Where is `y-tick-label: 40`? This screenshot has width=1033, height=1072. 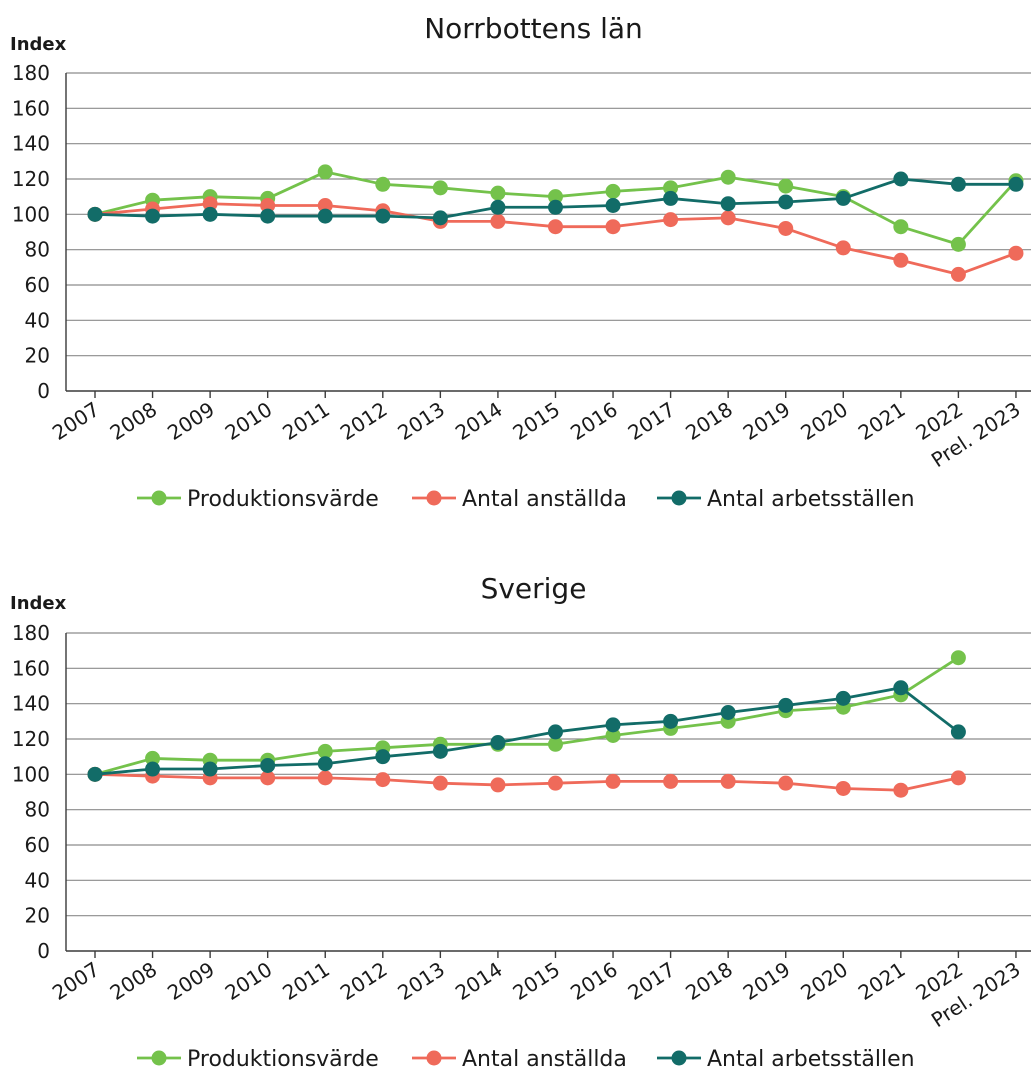 y-tick-label: 40 is located at coordinates (37, 320).